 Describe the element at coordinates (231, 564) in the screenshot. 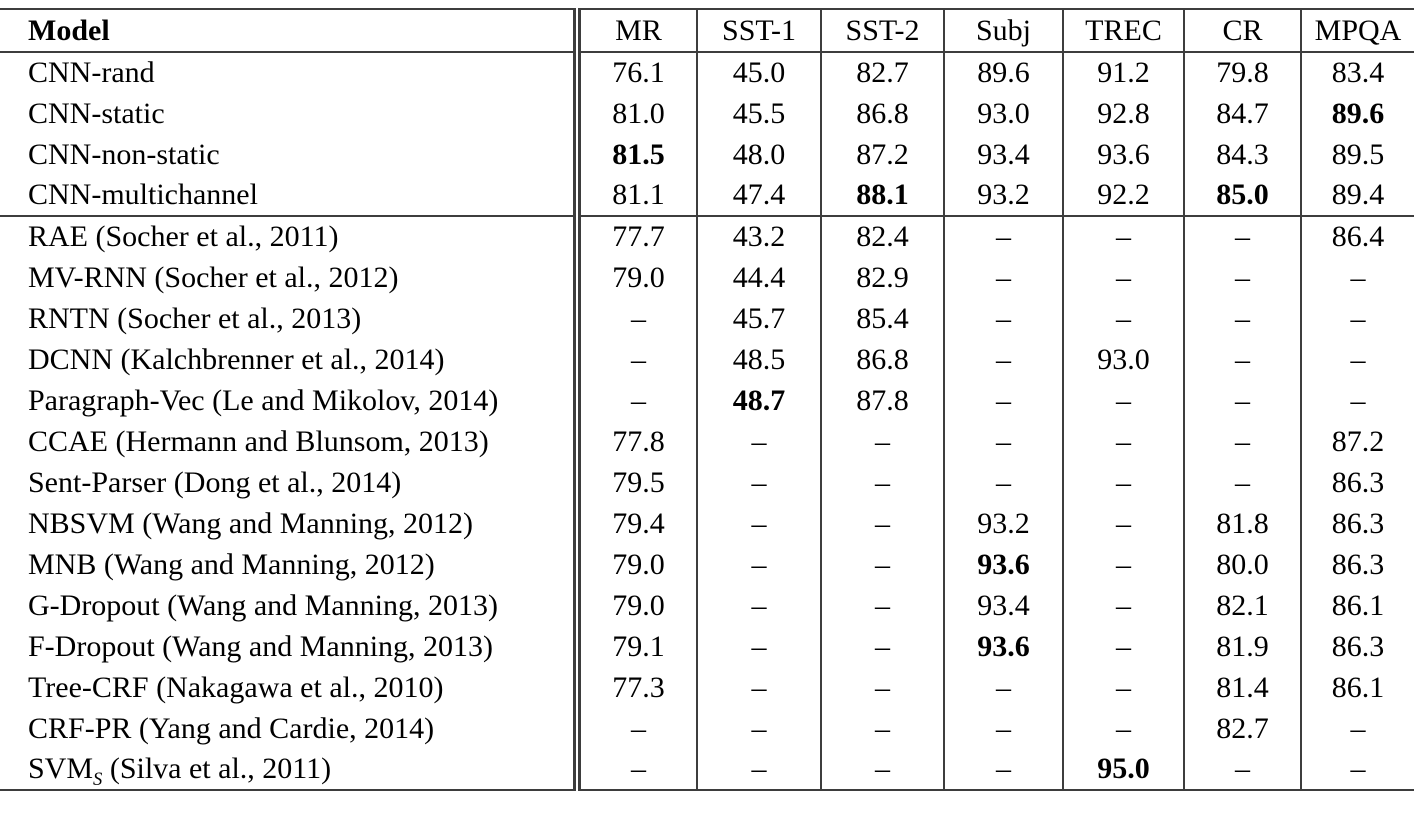

I see `model-name: MNB (Wang and Manning, 2012)` at that location.